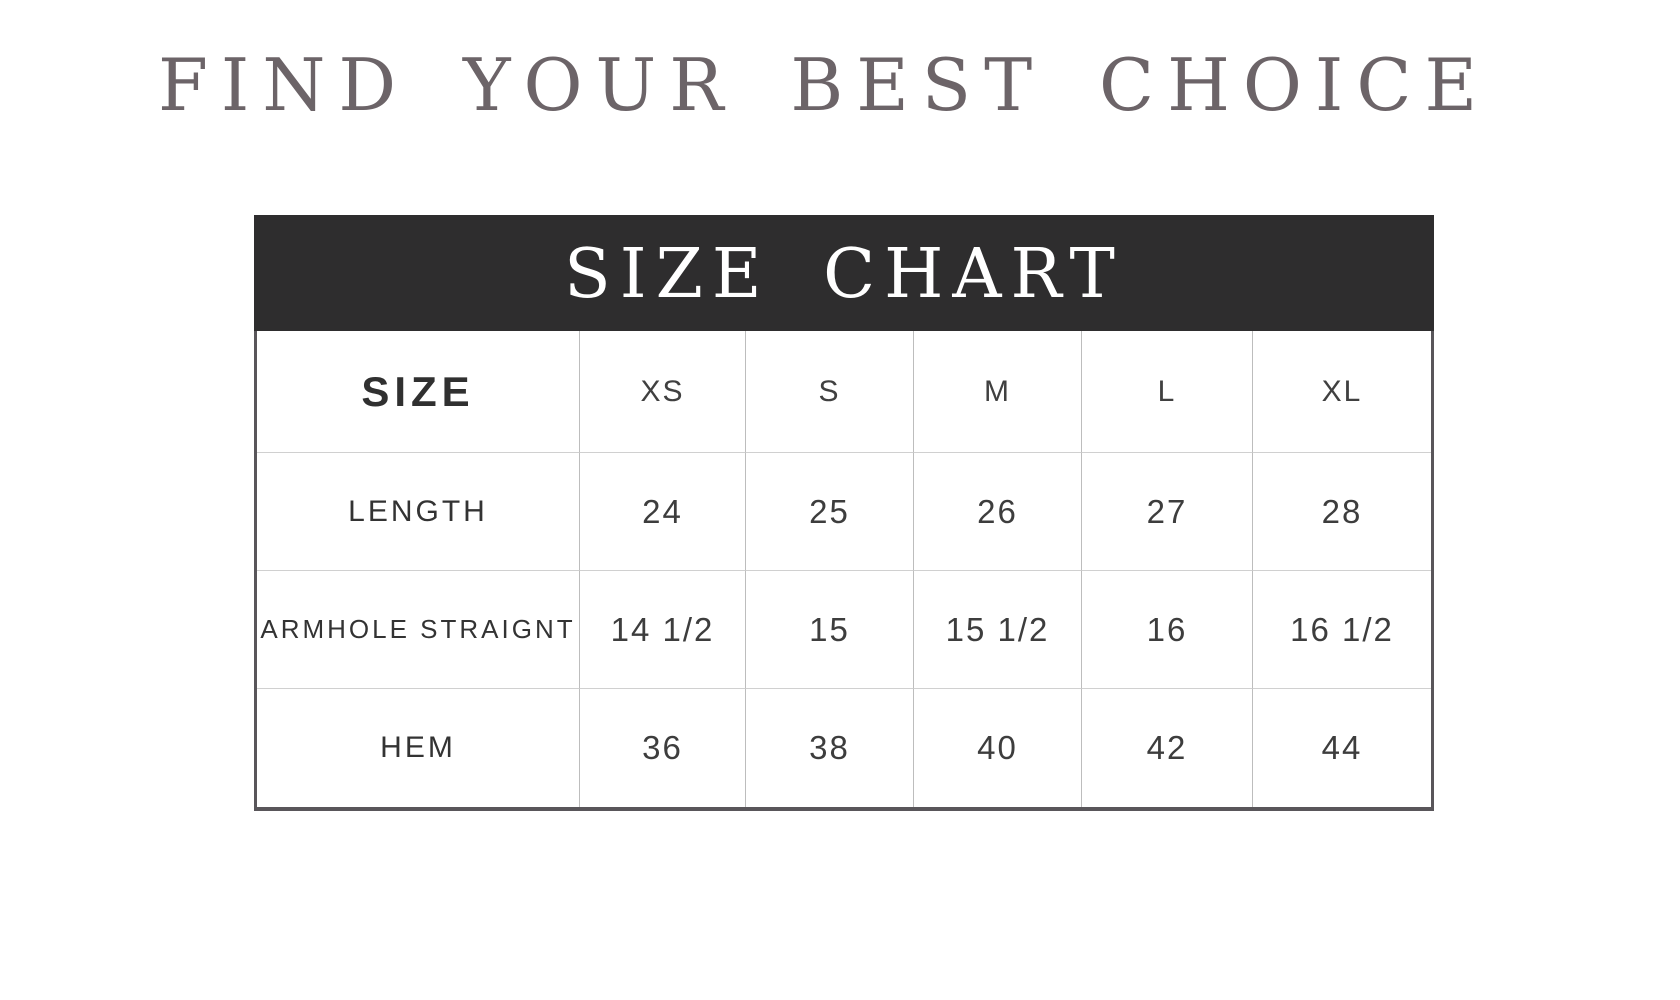  What do you see at coordinates (829, 511) in the screenshot?
I see `cell-length-s: 25` at bounding box center [829, 511].